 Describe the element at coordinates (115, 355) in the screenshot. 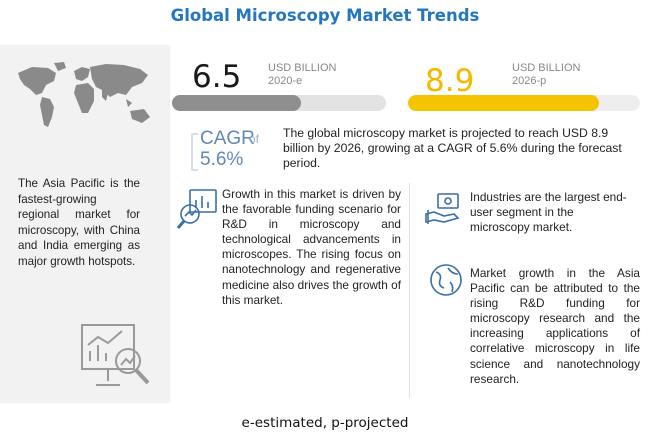

I see `growth-analysis-icon` at that location.